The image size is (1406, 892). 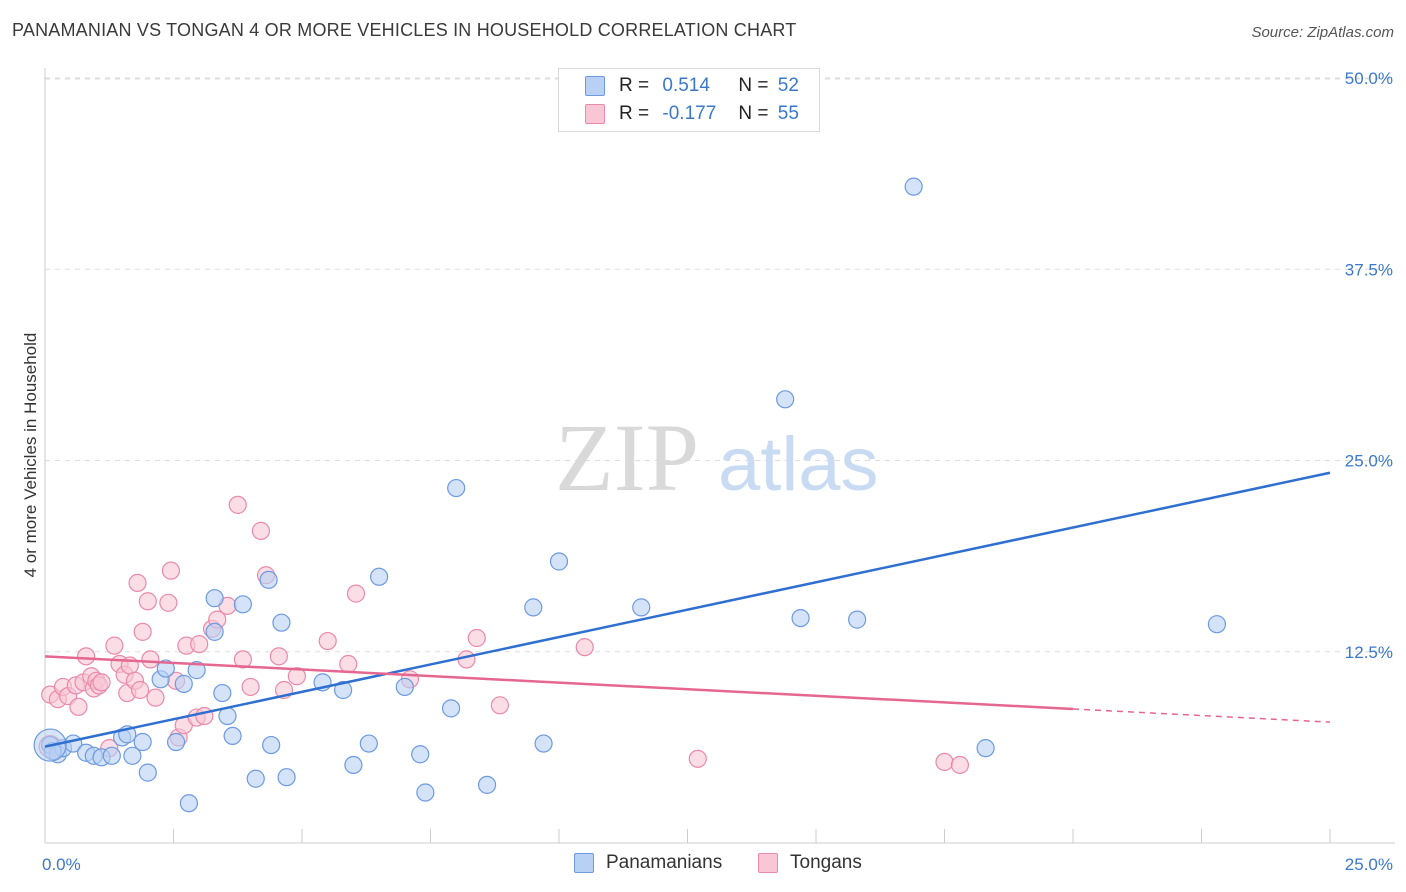 I want to click on x-tick-labels: 0.0% 25.0%, so click(x=717, y=864).